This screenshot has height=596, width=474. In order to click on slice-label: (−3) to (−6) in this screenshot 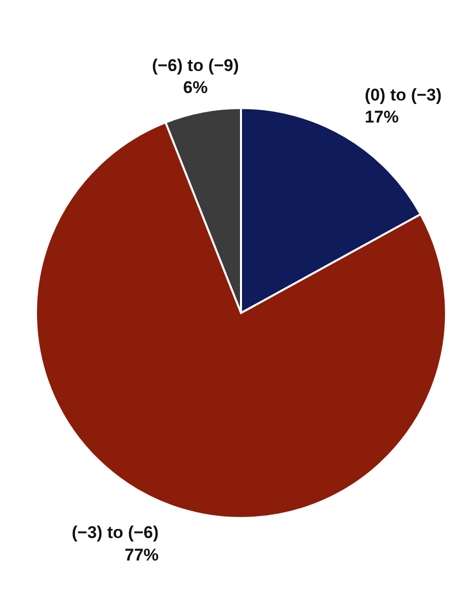, I will do `click(115, 532)`.